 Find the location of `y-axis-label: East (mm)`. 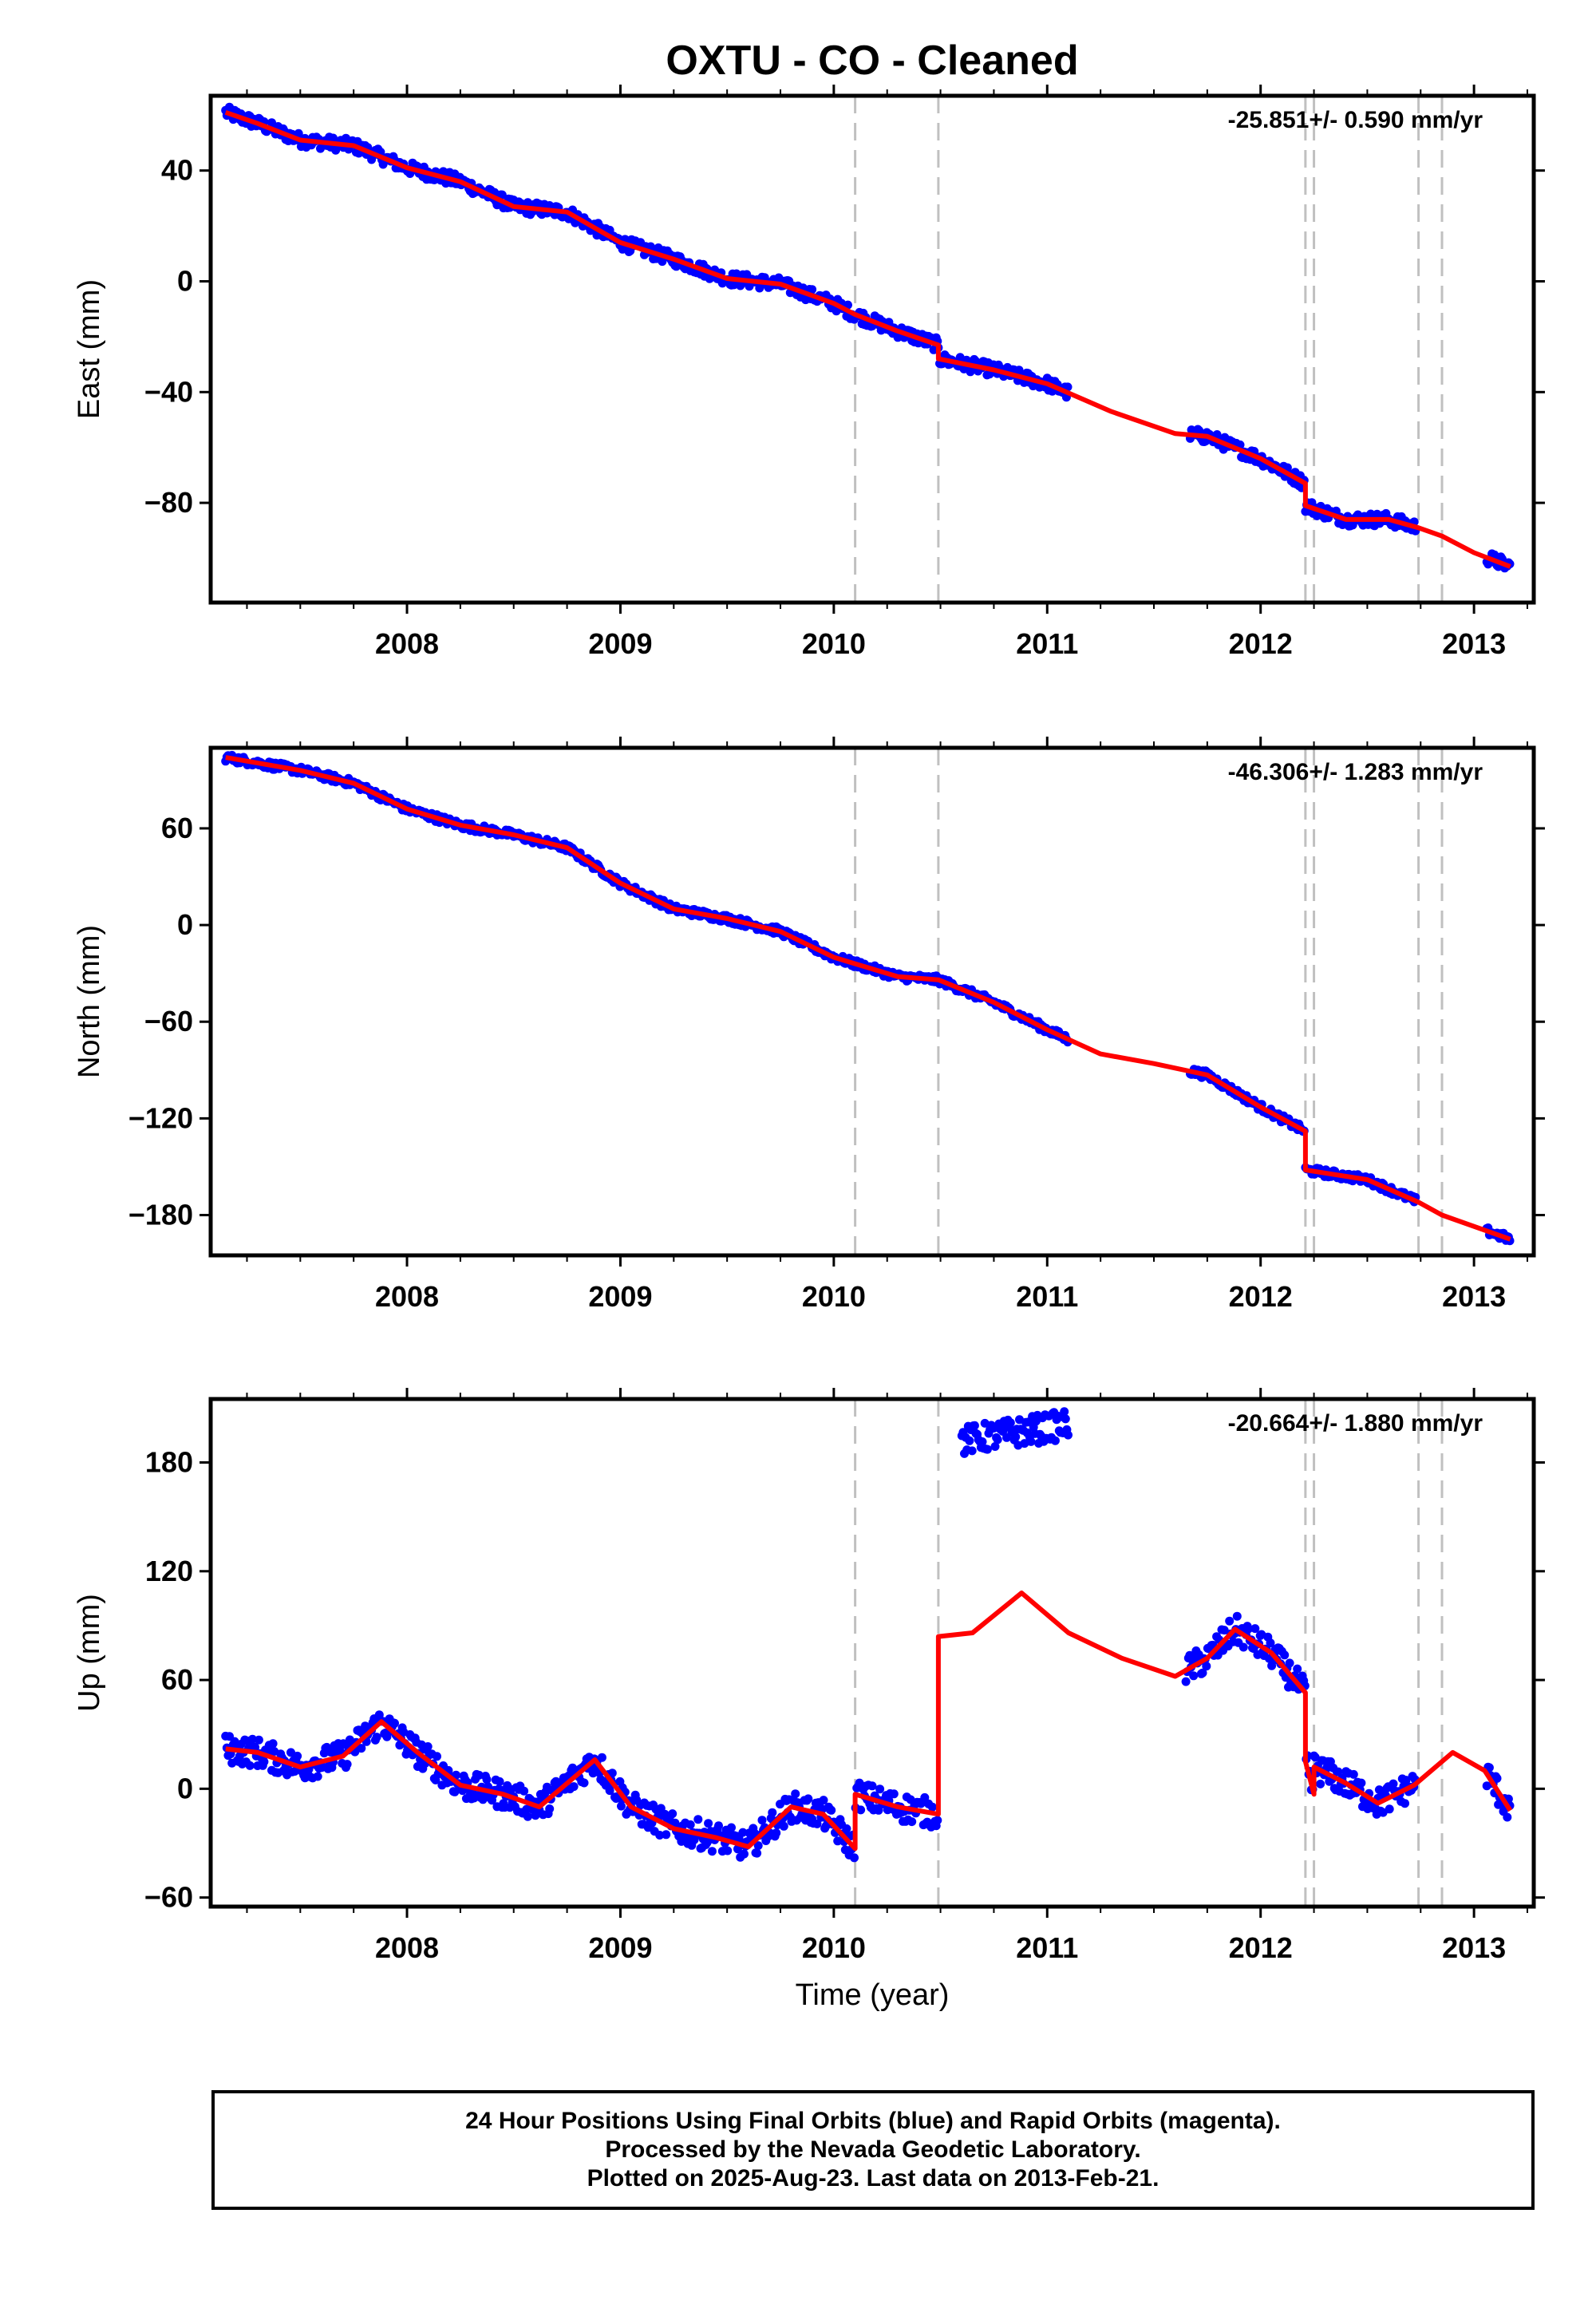

y-axis-label: East (mm) is located at coordinates (89, 349).